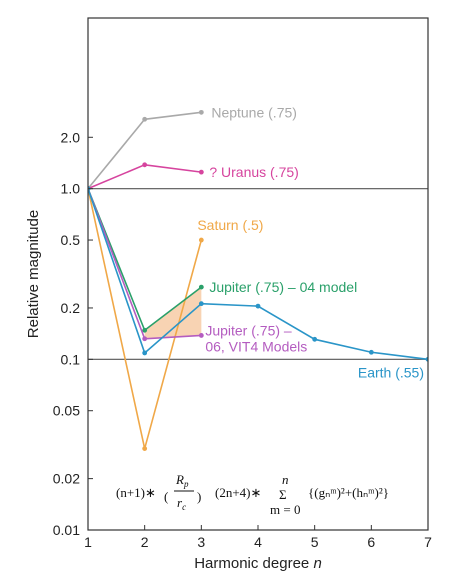 This screenshot has height=579, width=472. I want to click on y-tick-label-3: 0.1, so click(71, 359).